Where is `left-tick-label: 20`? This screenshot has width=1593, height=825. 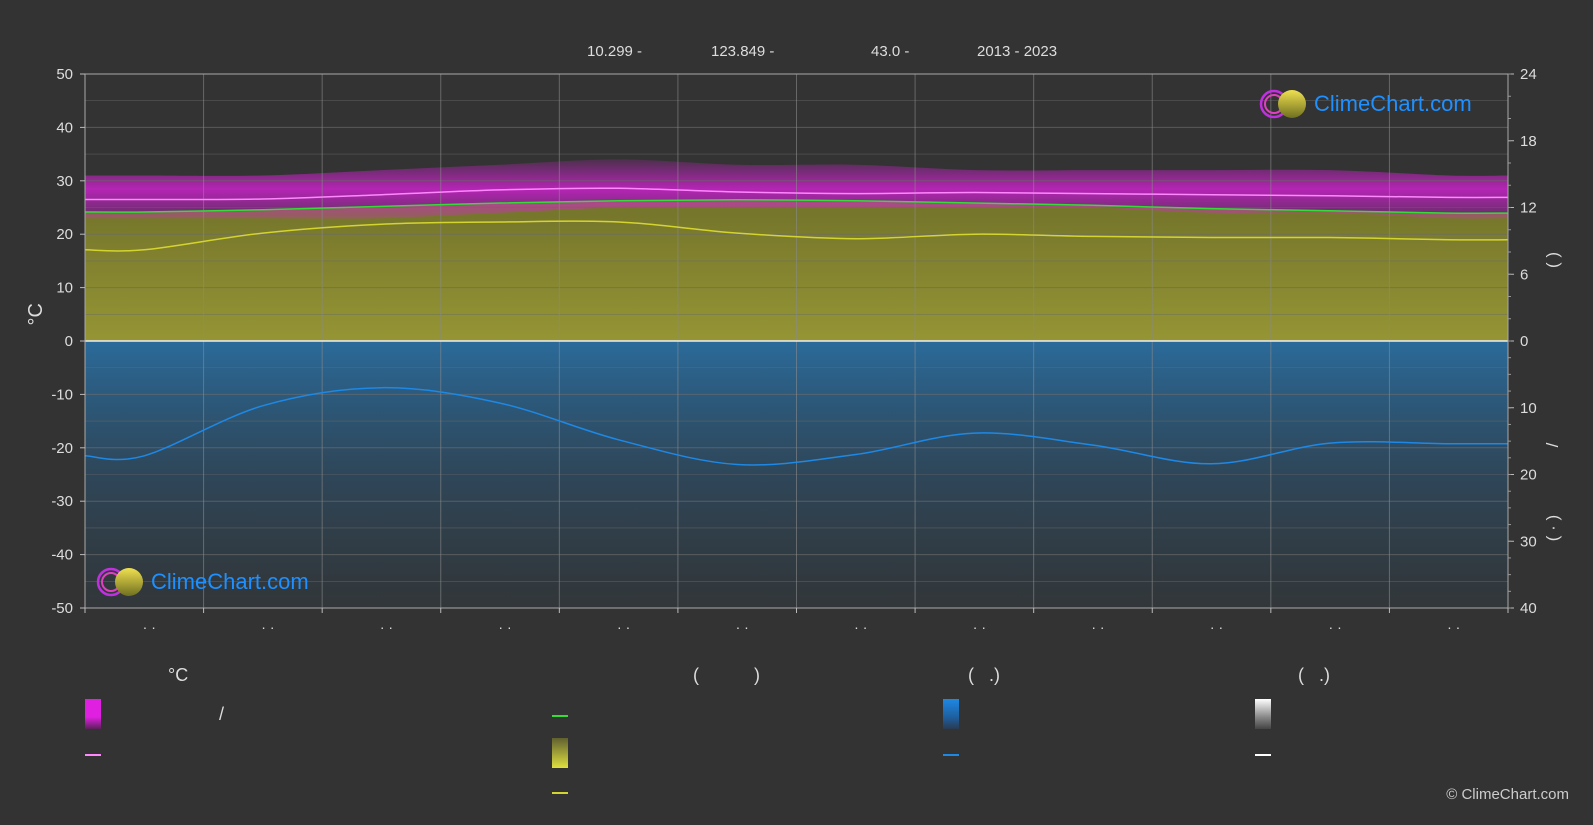 left-tick-label: 20 is located at coordinates (64, 234).